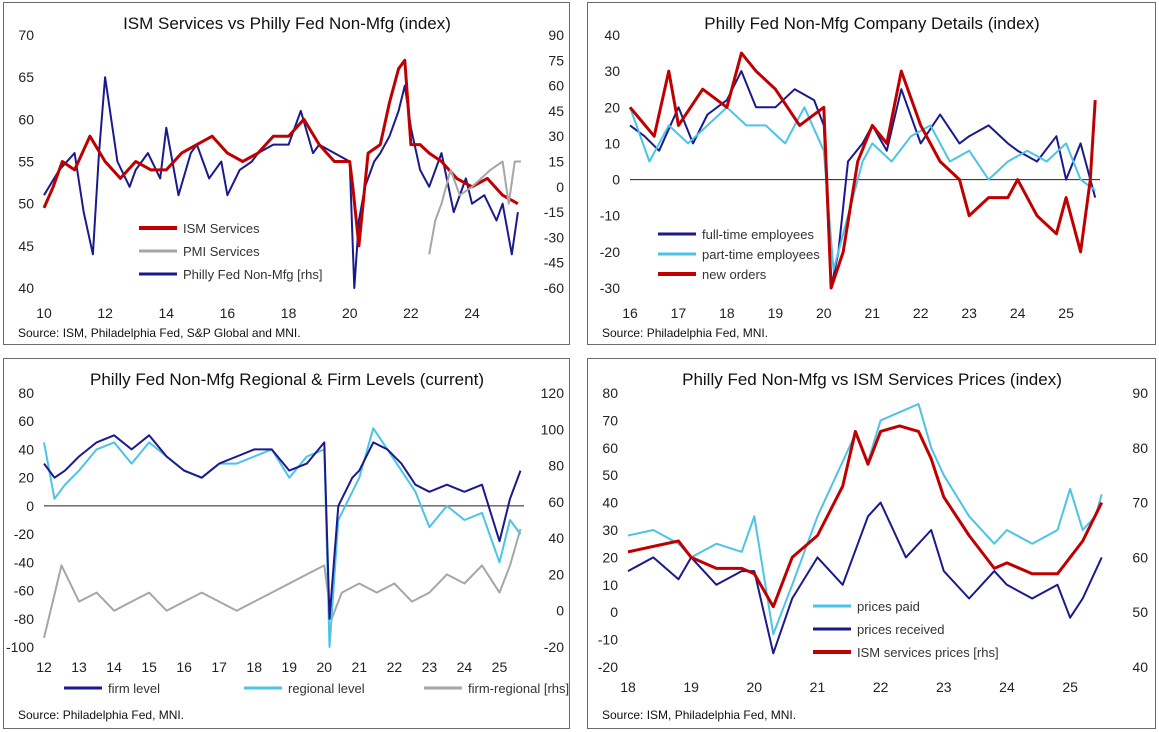  What do you see at coordinates (518, 688) in the screenshot?
I see `legend-label: firm-regional [rhs]` at bounding box center [518, 688].